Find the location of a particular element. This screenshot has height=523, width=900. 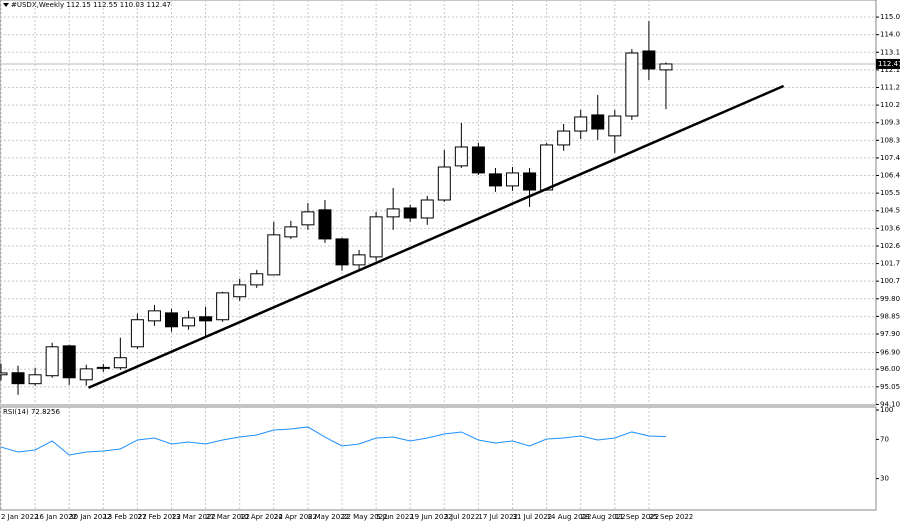

y-tick-label: 100.75 is located at coordinates (890, 281).